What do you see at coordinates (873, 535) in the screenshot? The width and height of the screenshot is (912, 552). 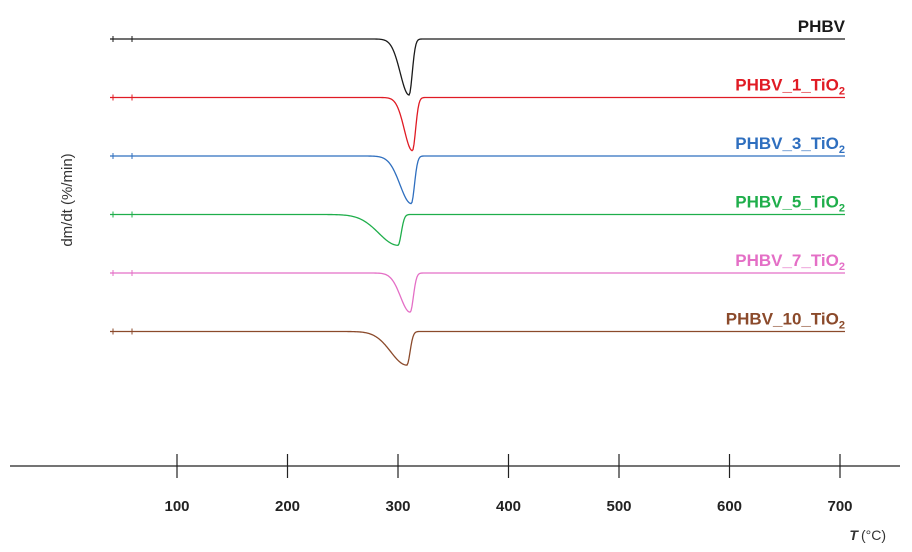 I see `x-axis-title-unit: (°C)` at bounding box center [873, 535].